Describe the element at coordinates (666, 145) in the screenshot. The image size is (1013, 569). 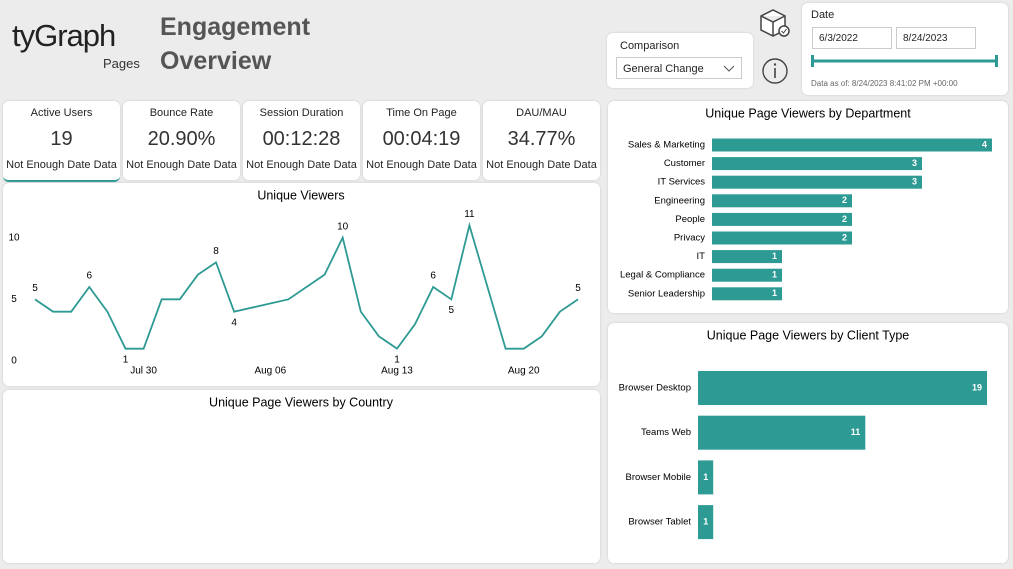
I see `category-label: Sales & Marketing` at that location.